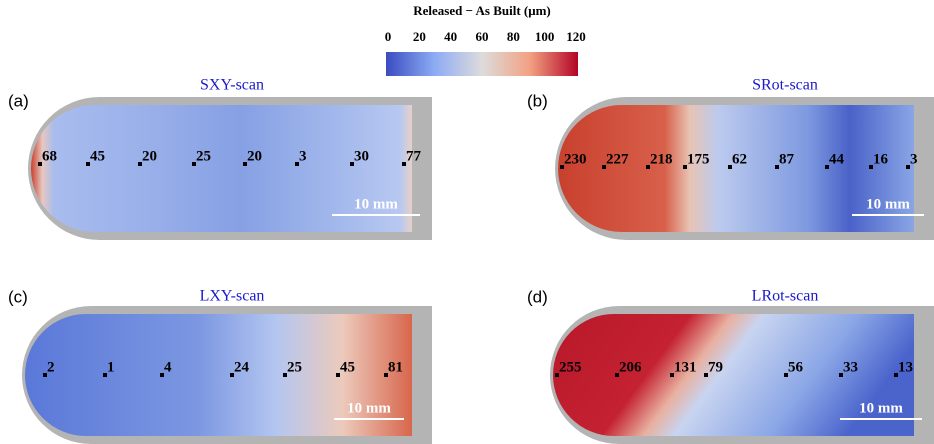  What do you see at coordinates (785, 296) in the screenshot?
I see `panel-title: LRot-scan` at bounding box center [785, 296].